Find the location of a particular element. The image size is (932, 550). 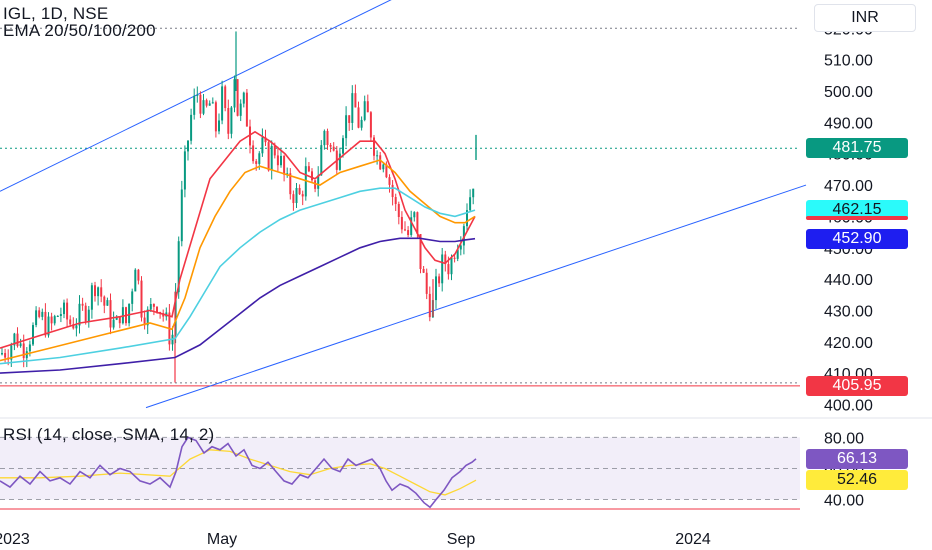

rsi-value-badge: 66.13 is located at coordinates (857, 458).